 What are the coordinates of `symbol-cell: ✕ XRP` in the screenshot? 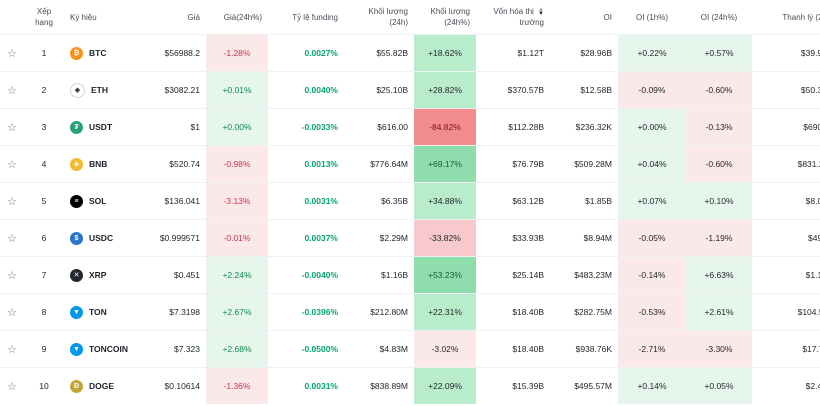 It's located at (102, 275).